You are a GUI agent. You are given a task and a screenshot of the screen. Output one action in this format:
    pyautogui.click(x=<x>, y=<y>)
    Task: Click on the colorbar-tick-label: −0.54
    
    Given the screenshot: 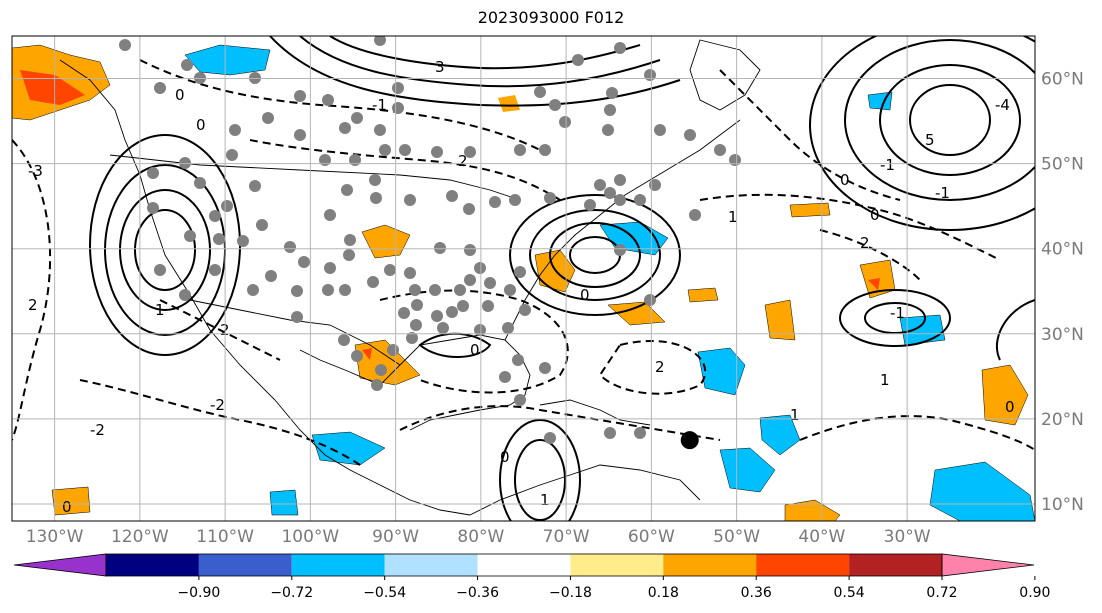 What is the action you would take?
    pyautogui.click(x=384, y=593)
    